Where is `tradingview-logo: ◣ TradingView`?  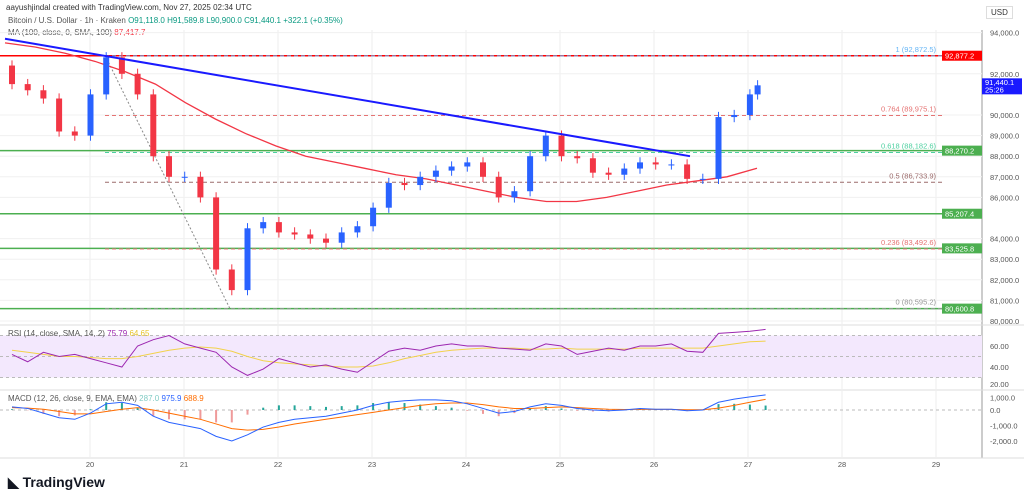
tradingview-logo: ◣ TradingView is located at coordinates (56, 482).